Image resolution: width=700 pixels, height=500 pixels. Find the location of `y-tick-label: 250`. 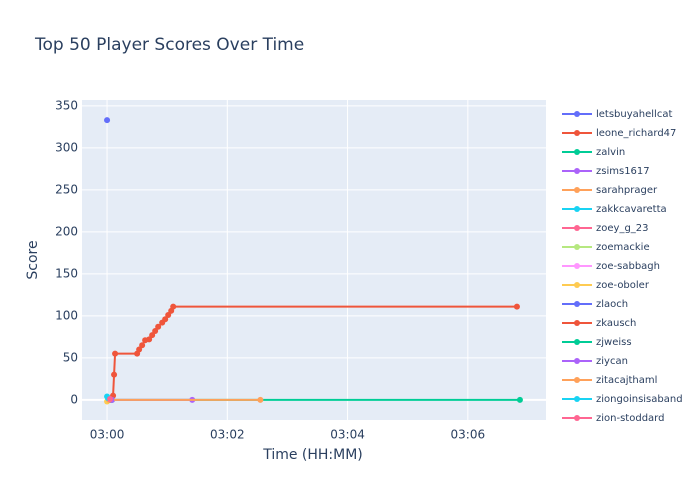

y-tick-label: 250 is located at coordinates (66, 189).